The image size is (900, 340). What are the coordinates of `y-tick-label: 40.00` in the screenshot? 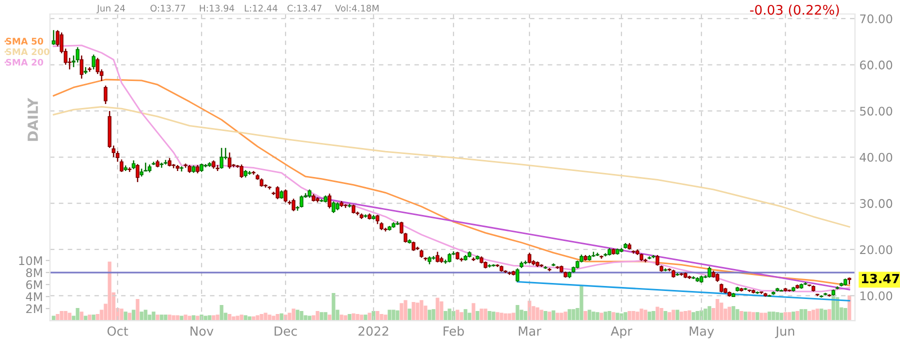 It's located at (876, 157).